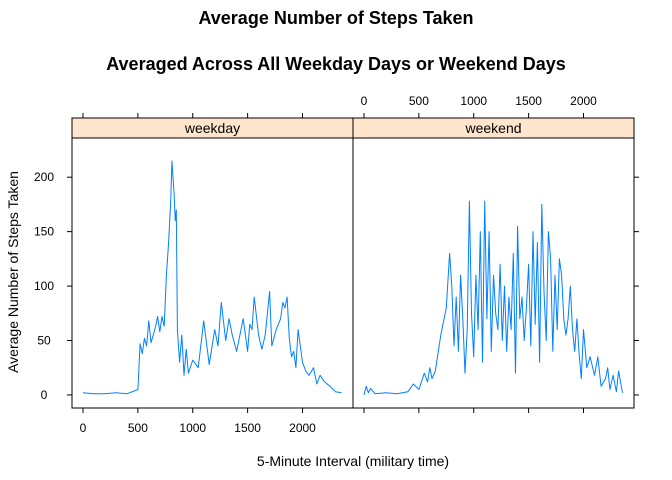 The width and height of the screenshot is (672, 480). What do you see at coordinates (44, 177) in the screenshot?
I see `y-tick-label: 200` at bounding box center [44, 177].